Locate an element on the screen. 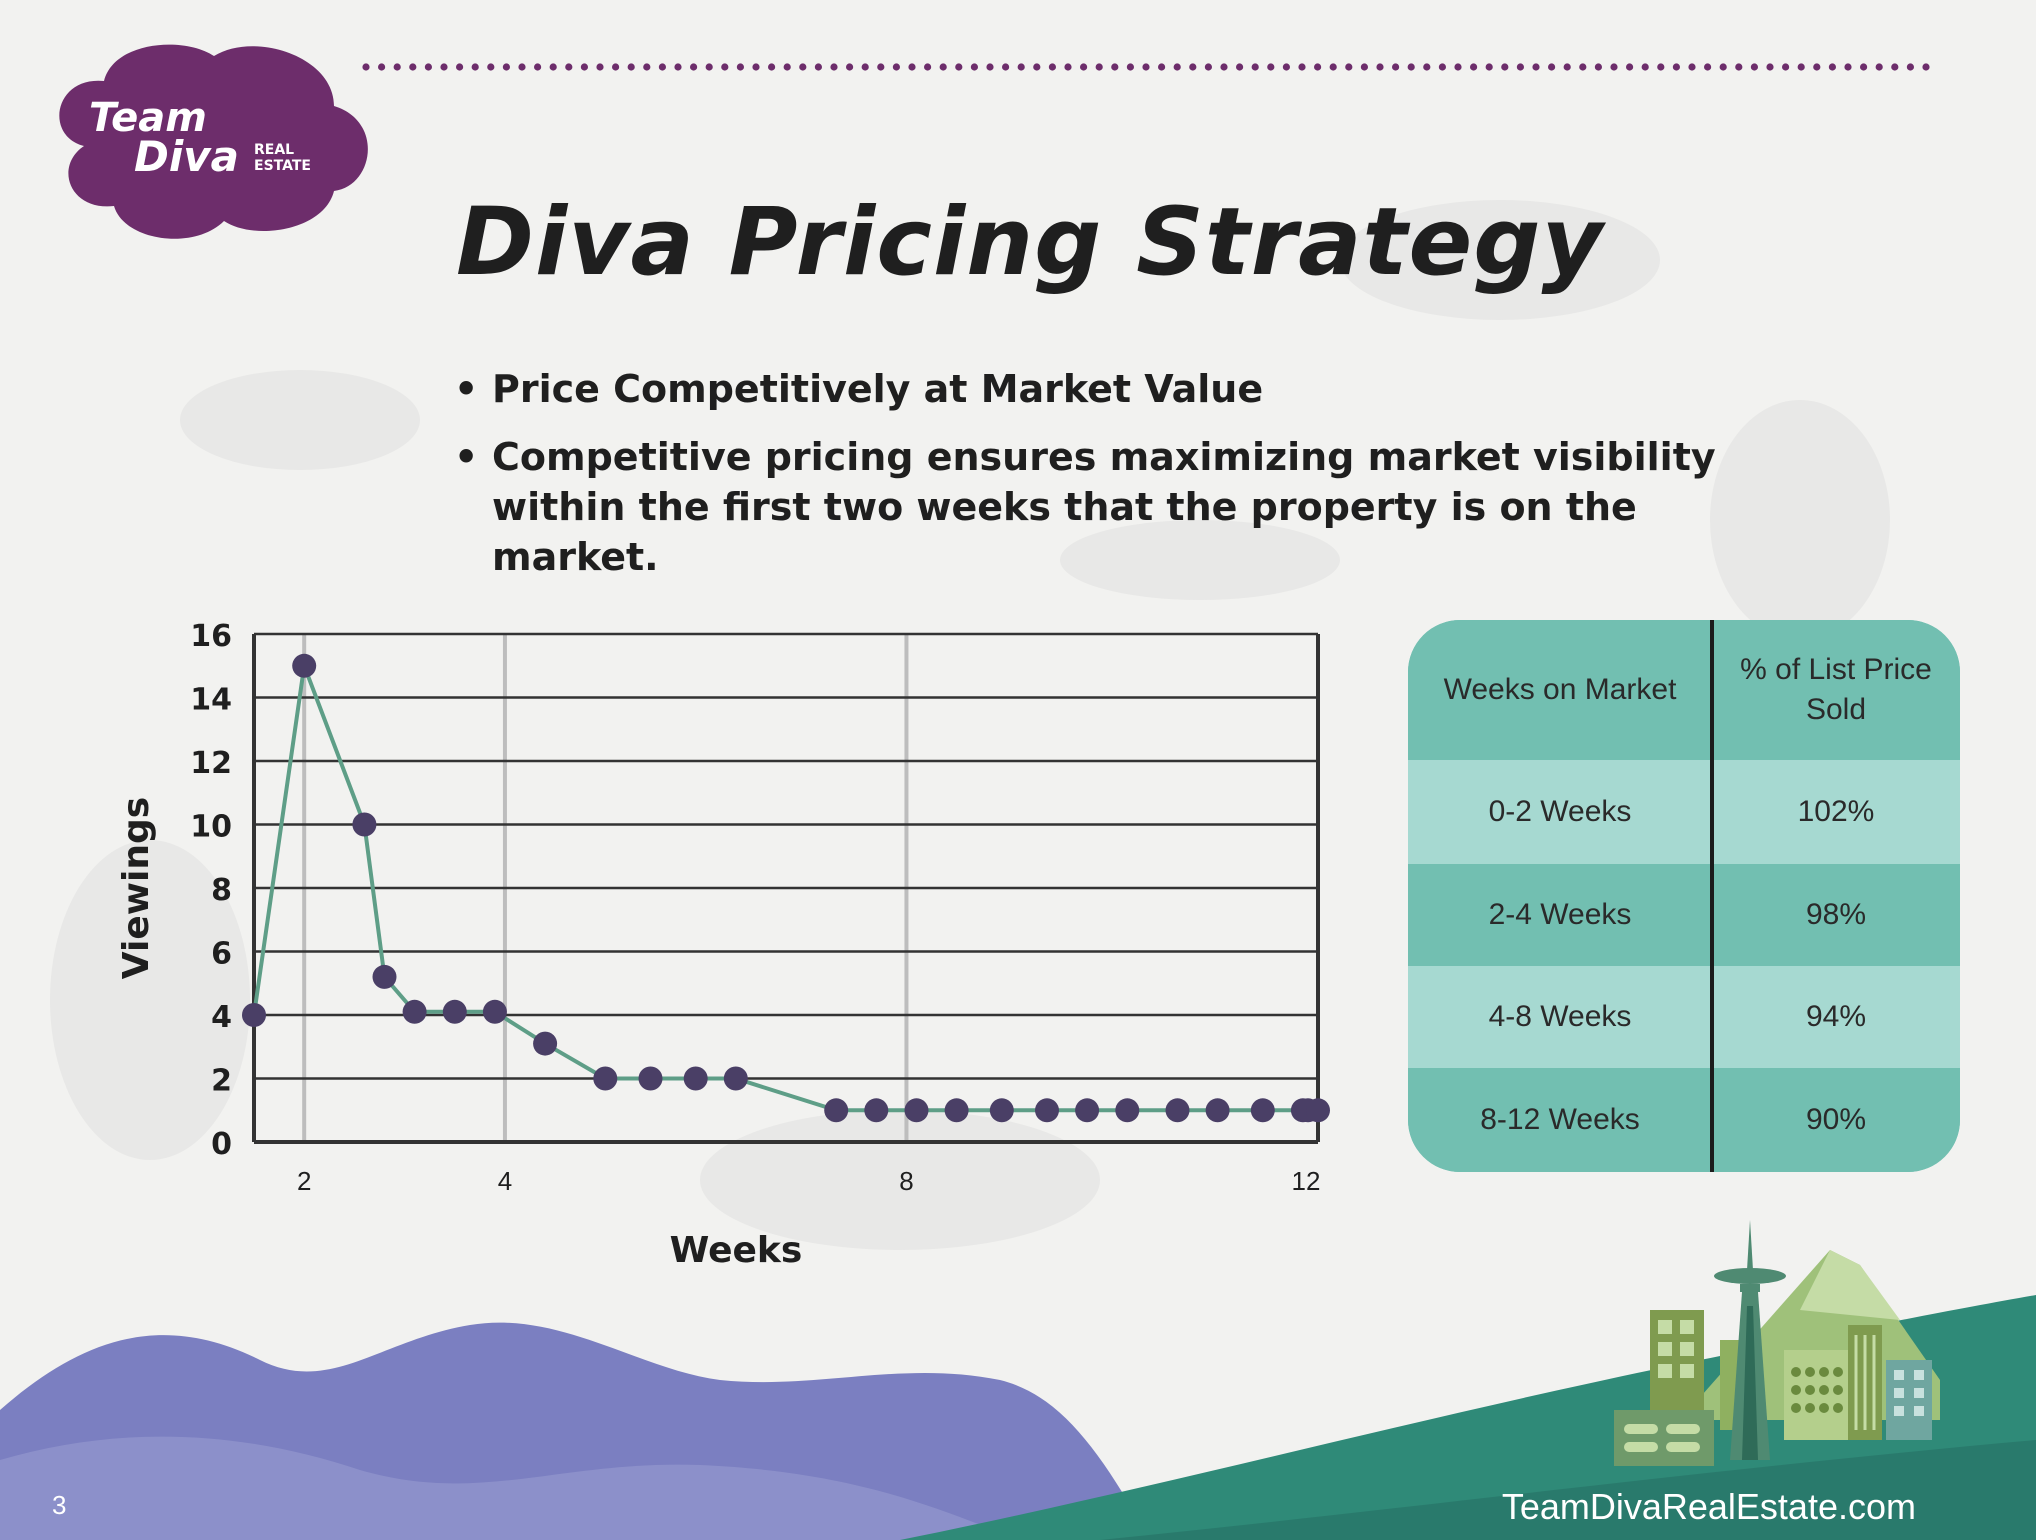 This screenshot has height=1540, width=2036. y-tick-label: 10 is located at coordinates (211, 827).